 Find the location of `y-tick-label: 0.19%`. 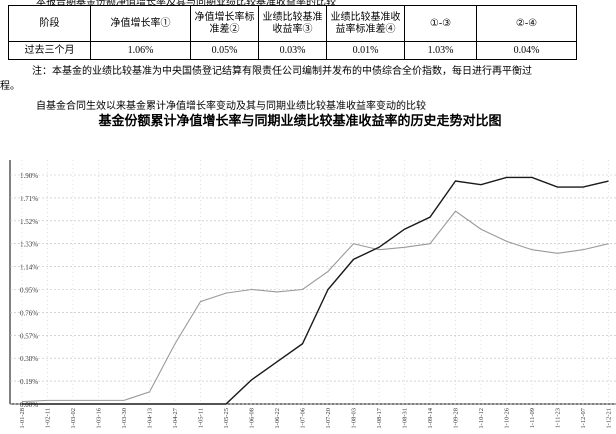

y-tick-label: 0.19% is located at coordinates (29, 382).